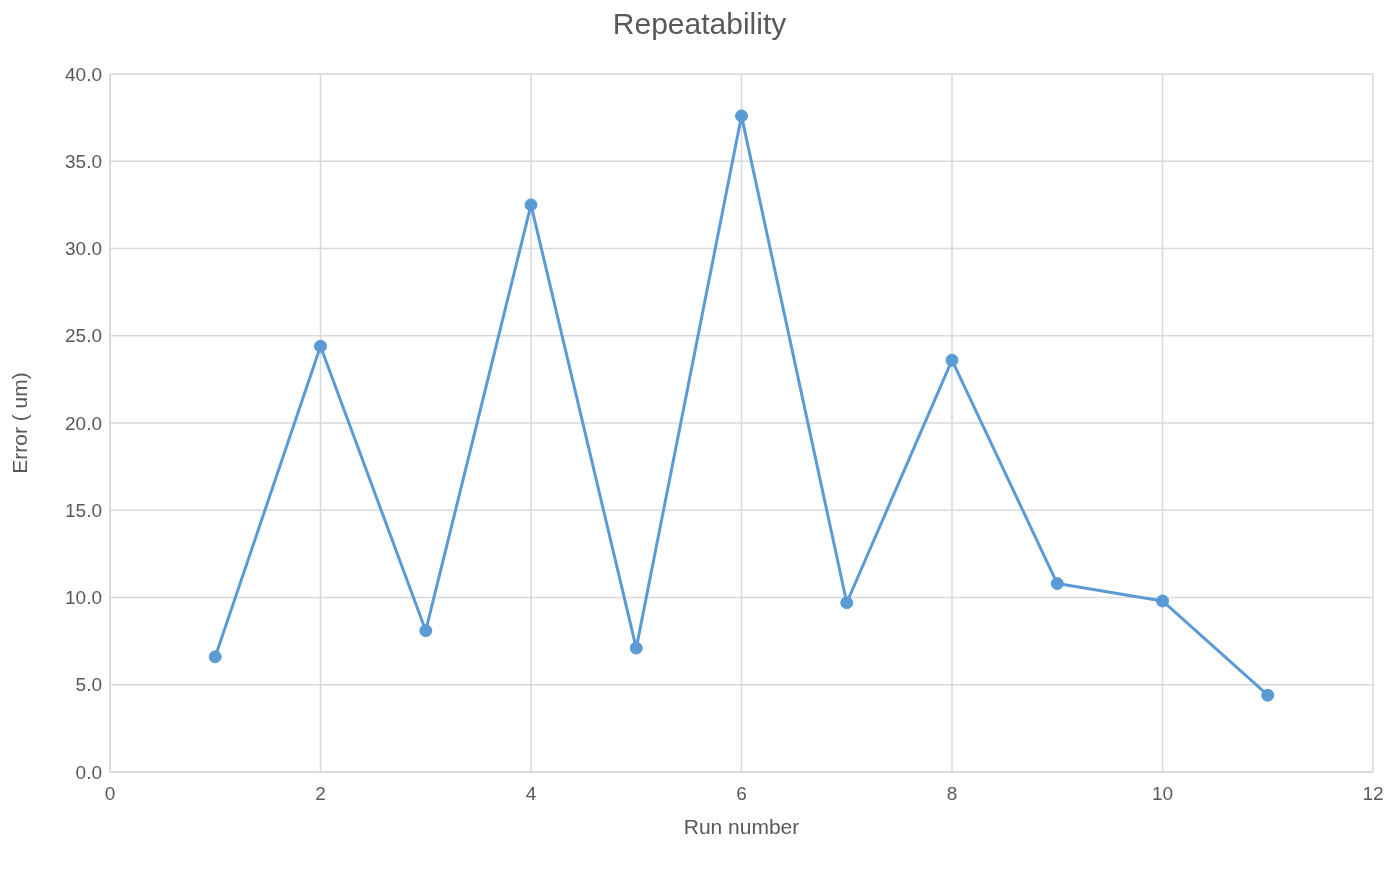  Describe the element at coordinates (83, 598) in the screenshot. I see `y-tick-label: 10.0` at that location.